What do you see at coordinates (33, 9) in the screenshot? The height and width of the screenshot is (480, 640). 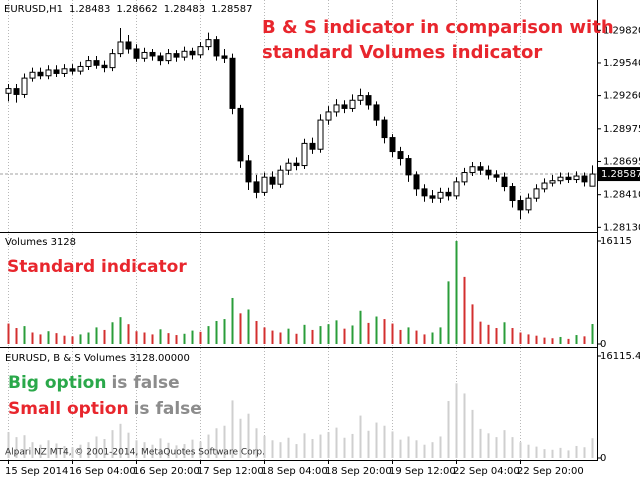 I see `symbol: EURUSD,H1` at bounding box center [33, 9].